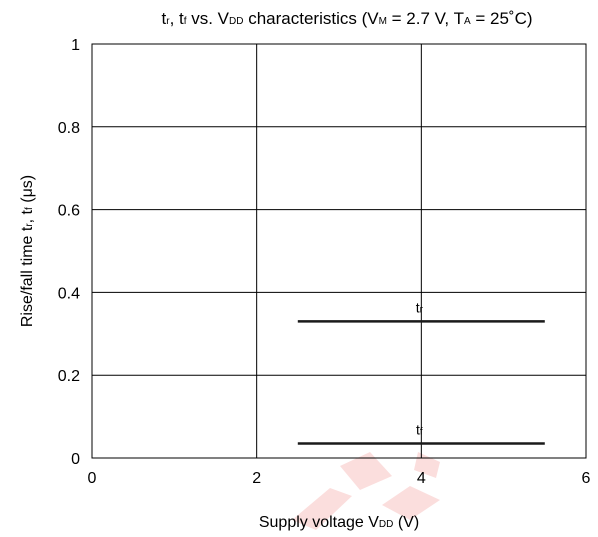 The height and width of the screenshot is (537, 598). Describe the element at coordinates (420, 307) in the screenshot. I see `series-label-tr: tr` at that location.